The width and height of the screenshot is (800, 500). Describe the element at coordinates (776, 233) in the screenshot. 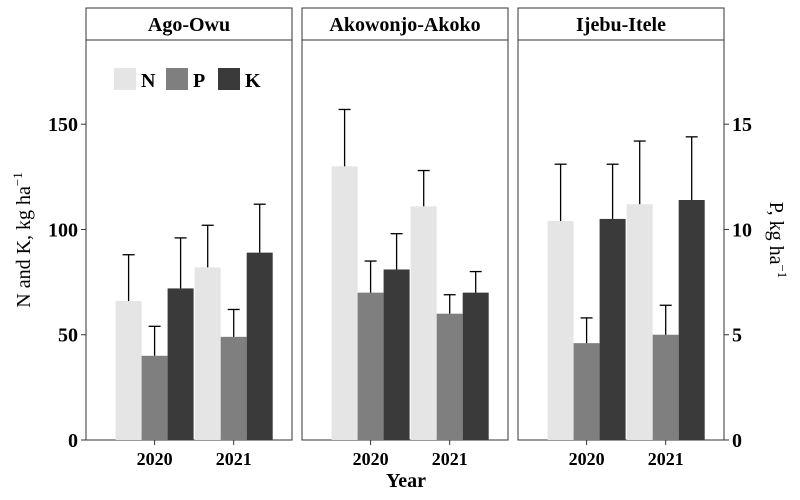

I see `y-axis-right-label-text: P, kg ha` at that location.